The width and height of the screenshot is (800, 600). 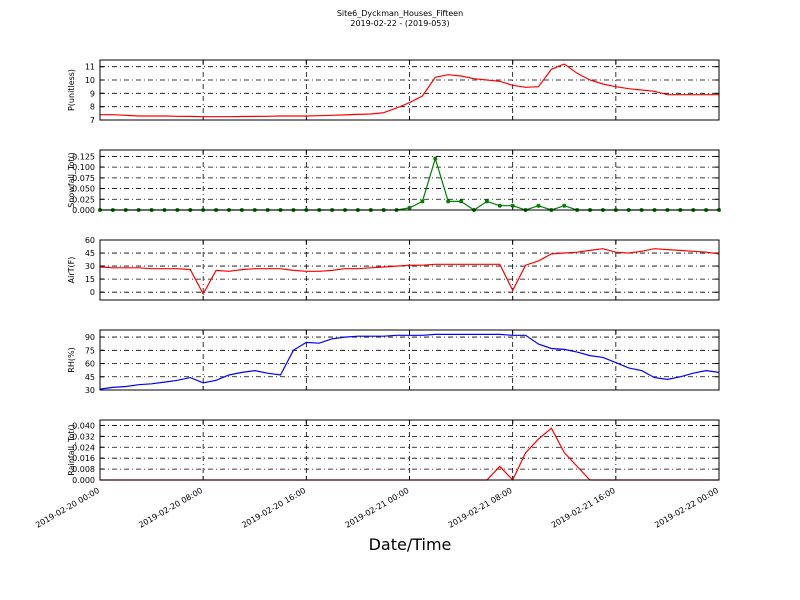 I want to click on y-tick-label: 0.016, so click(x=83, y=458).